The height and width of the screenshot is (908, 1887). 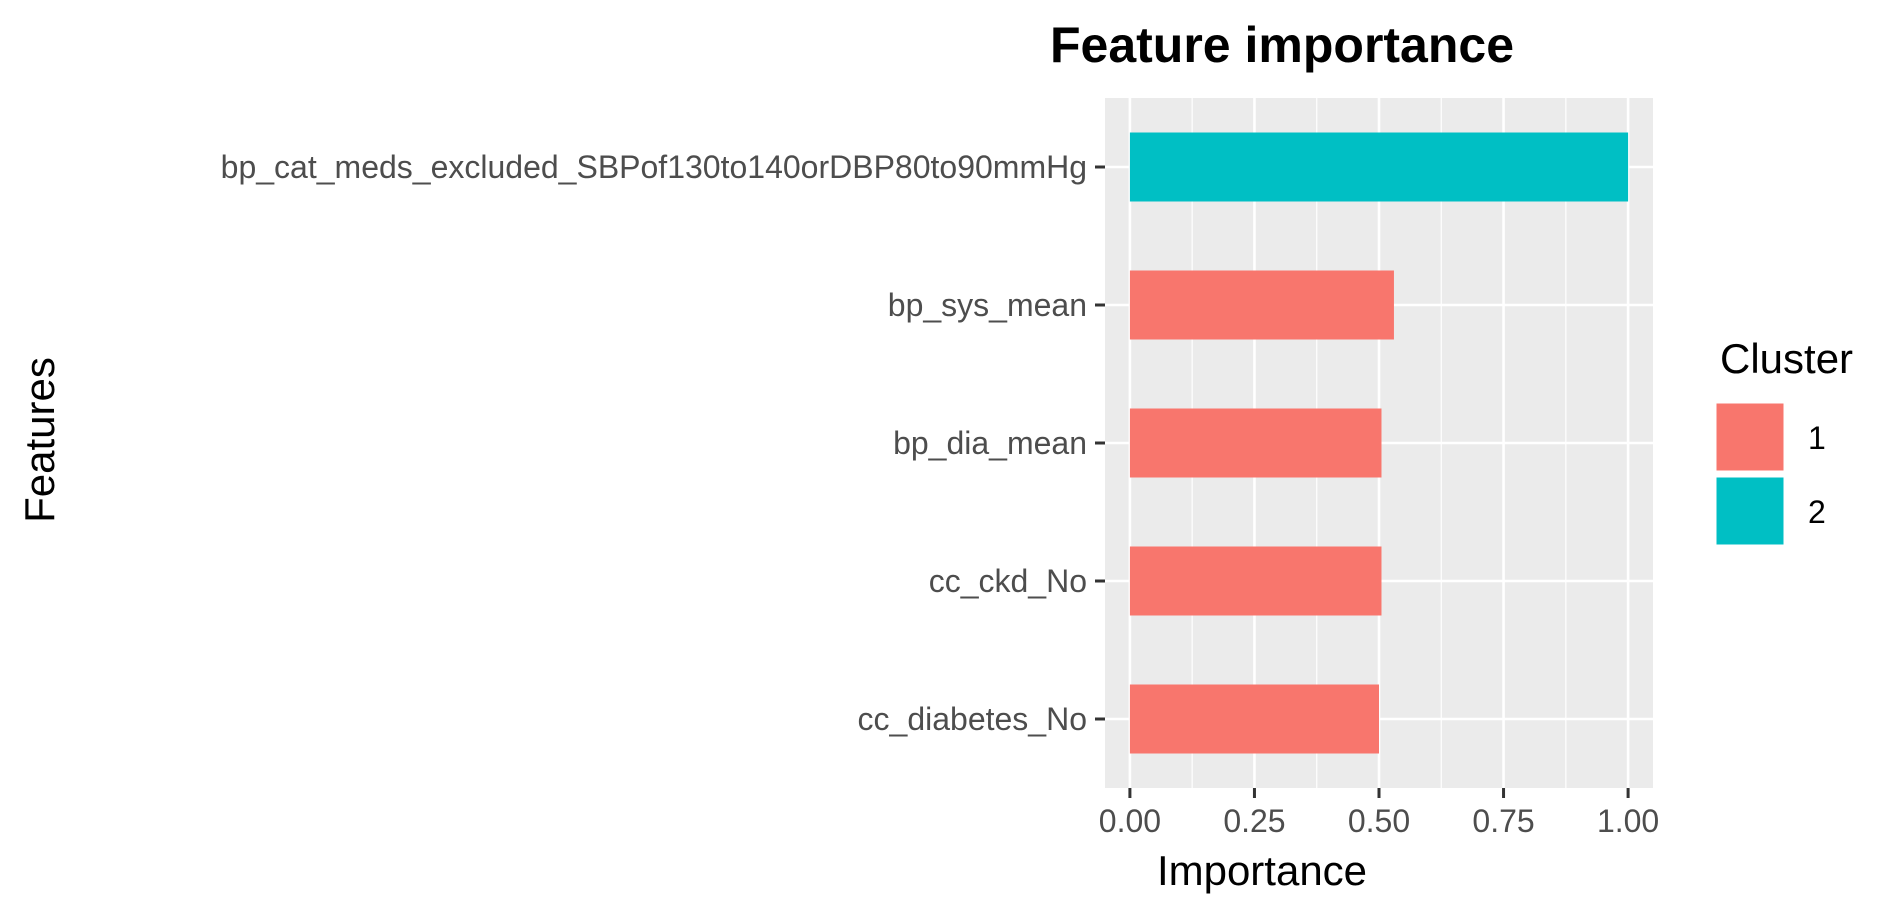 What do you see at coordinates (1282, 45) in the screenshot?
I see `chart-title: Feature importance` at bounding box center [1282, 45].